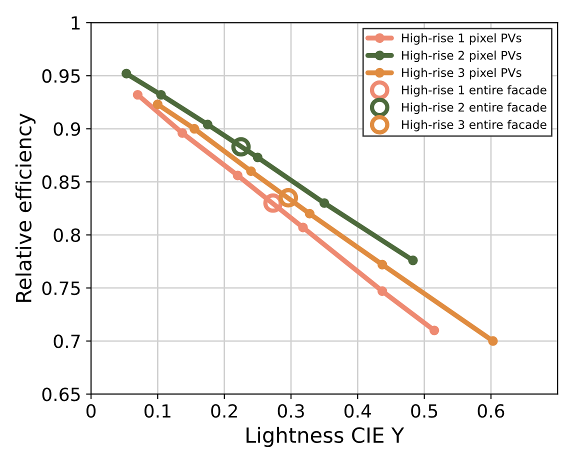 This screenshot has height=453, width=569. I want to click on legend-label: High-rise 2 entire facade, so click(474, 108).